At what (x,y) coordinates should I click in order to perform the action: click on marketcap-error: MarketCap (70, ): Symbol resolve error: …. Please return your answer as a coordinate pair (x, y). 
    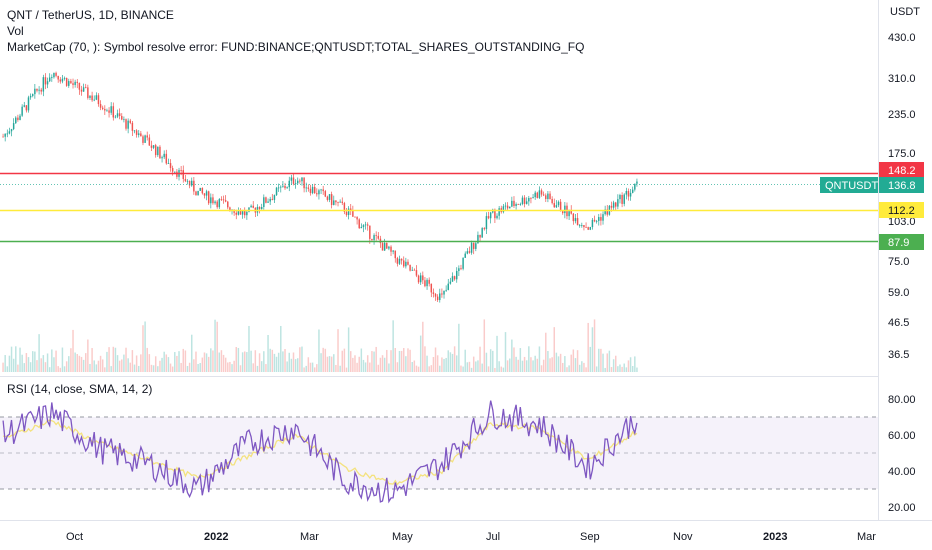
    Looking at the image, I should click on (296, 47).